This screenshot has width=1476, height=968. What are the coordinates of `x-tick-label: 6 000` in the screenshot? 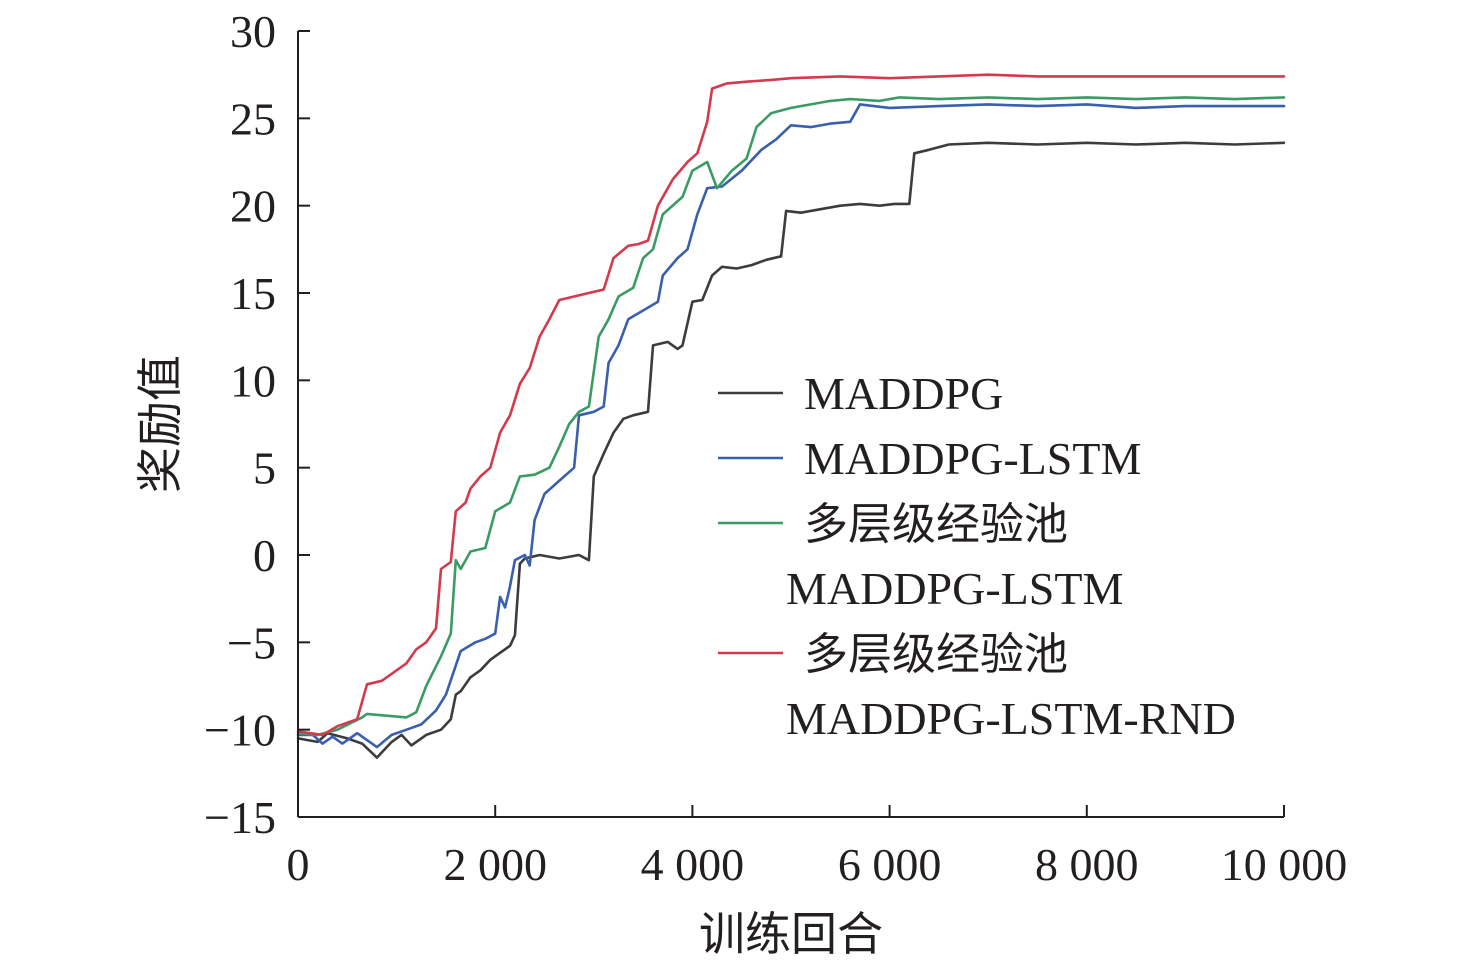 It's located at (890, 864).